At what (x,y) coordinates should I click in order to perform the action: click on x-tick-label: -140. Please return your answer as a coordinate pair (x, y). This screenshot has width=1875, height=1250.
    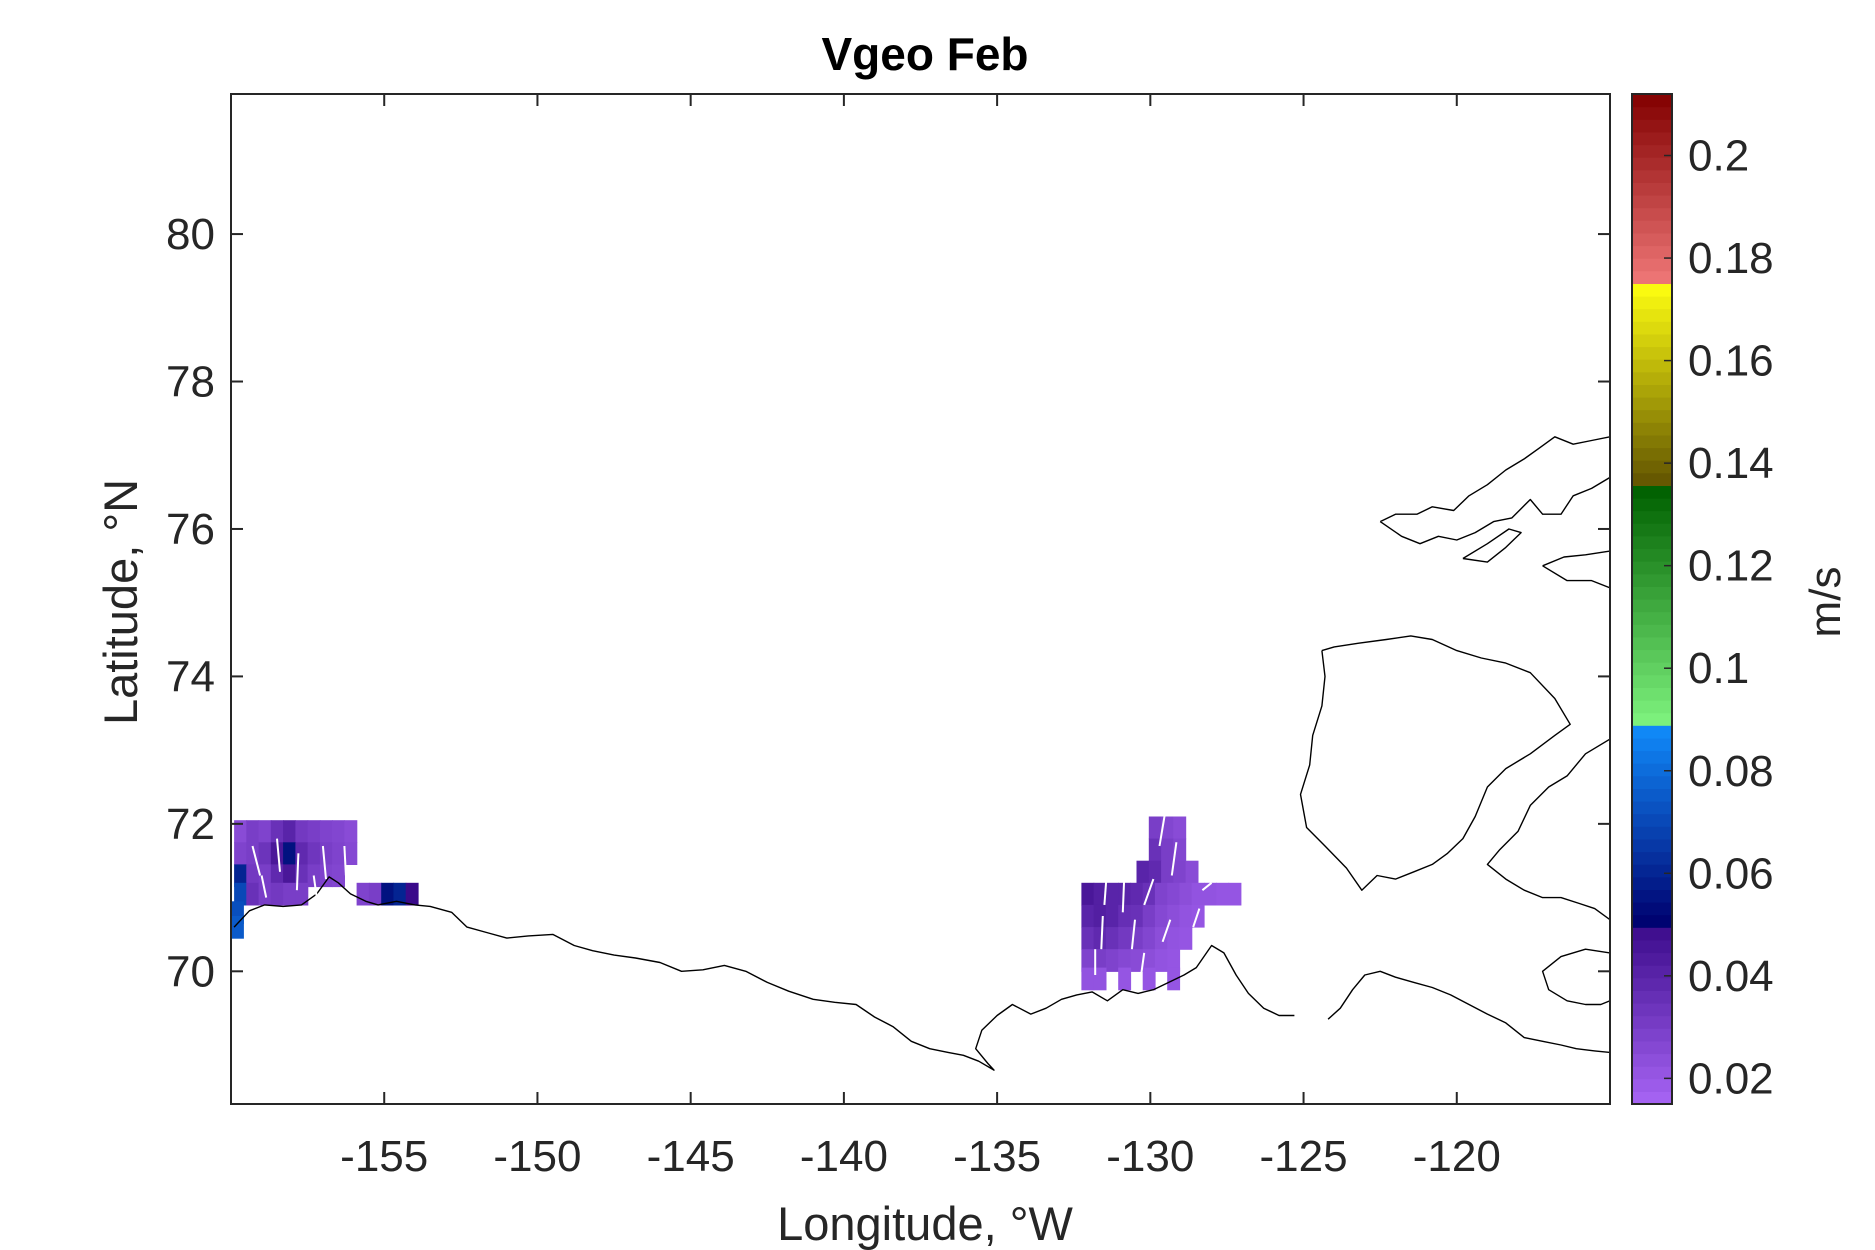
    Looking at the image, I should click on (844, 1156).